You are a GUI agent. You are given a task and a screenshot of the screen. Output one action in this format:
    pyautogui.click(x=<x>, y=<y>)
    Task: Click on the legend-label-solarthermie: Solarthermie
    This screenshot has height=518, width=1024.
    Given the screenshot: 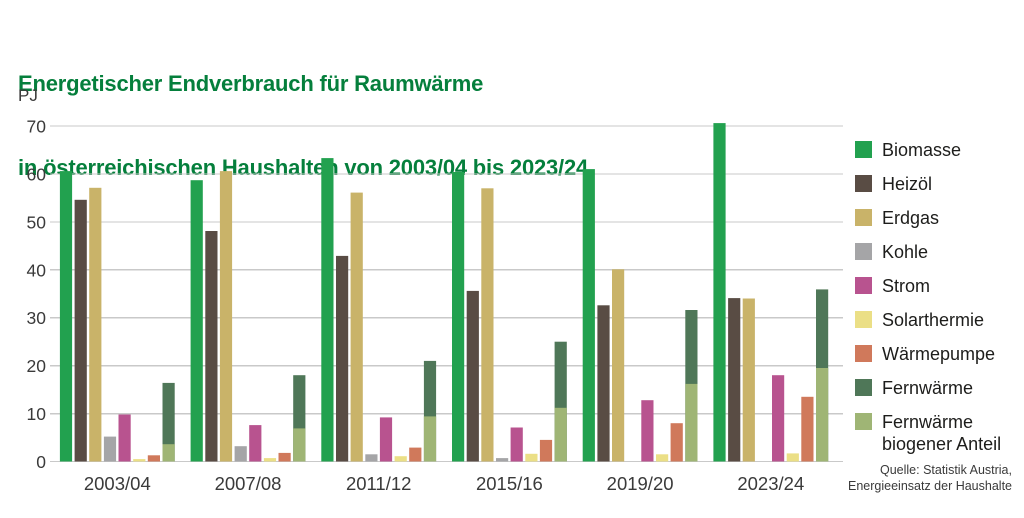 What is the action you would take?
    pyautogui.click(x=933, y=320)
    